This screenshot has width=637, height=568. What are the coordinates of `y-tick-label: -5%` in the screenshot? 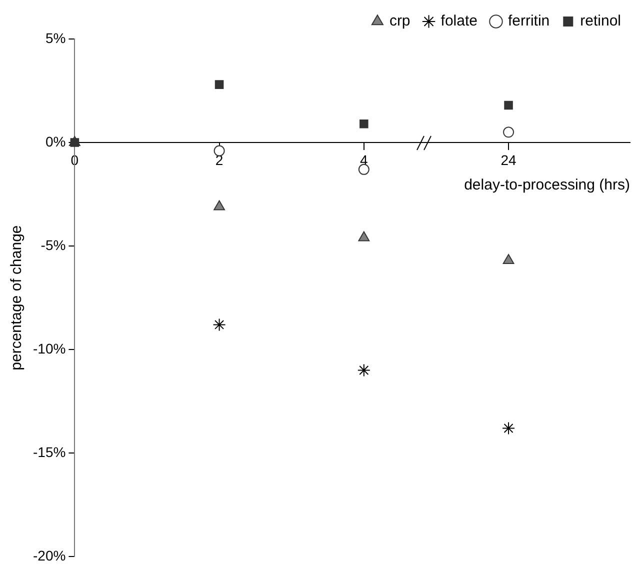 It's located at (53, 244).